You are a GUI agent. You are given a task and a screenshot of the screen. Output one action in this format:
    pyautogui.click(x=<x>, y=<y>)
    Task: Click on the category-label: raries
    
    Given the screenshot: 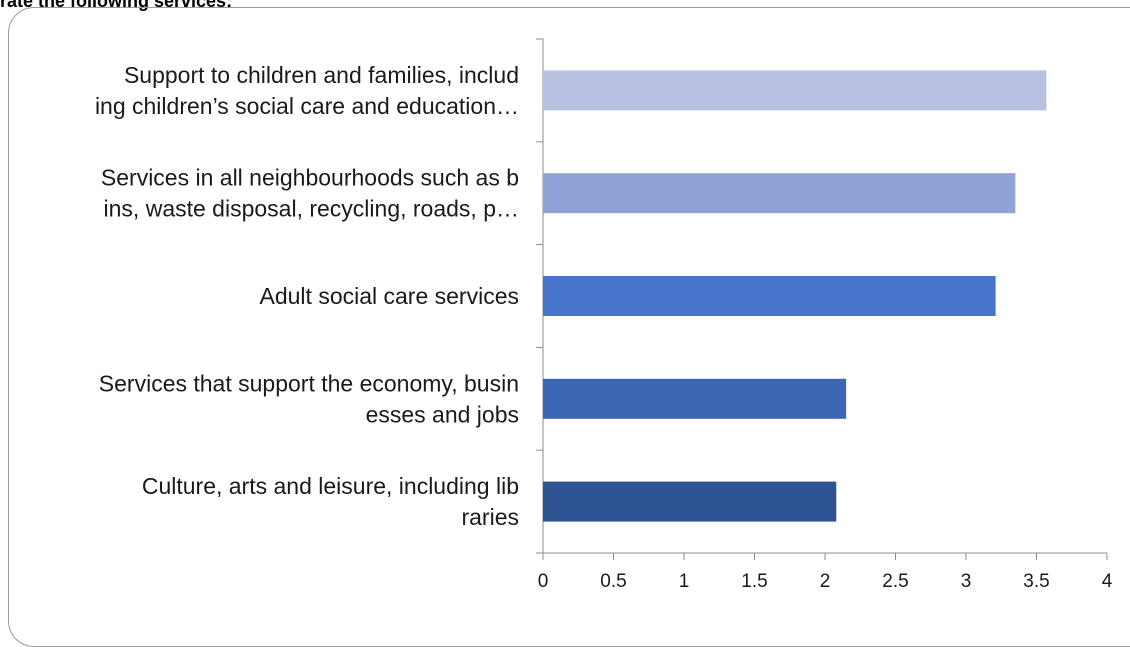 What is the action you would take?
    pyautogui.click(x=490, y=517)
    